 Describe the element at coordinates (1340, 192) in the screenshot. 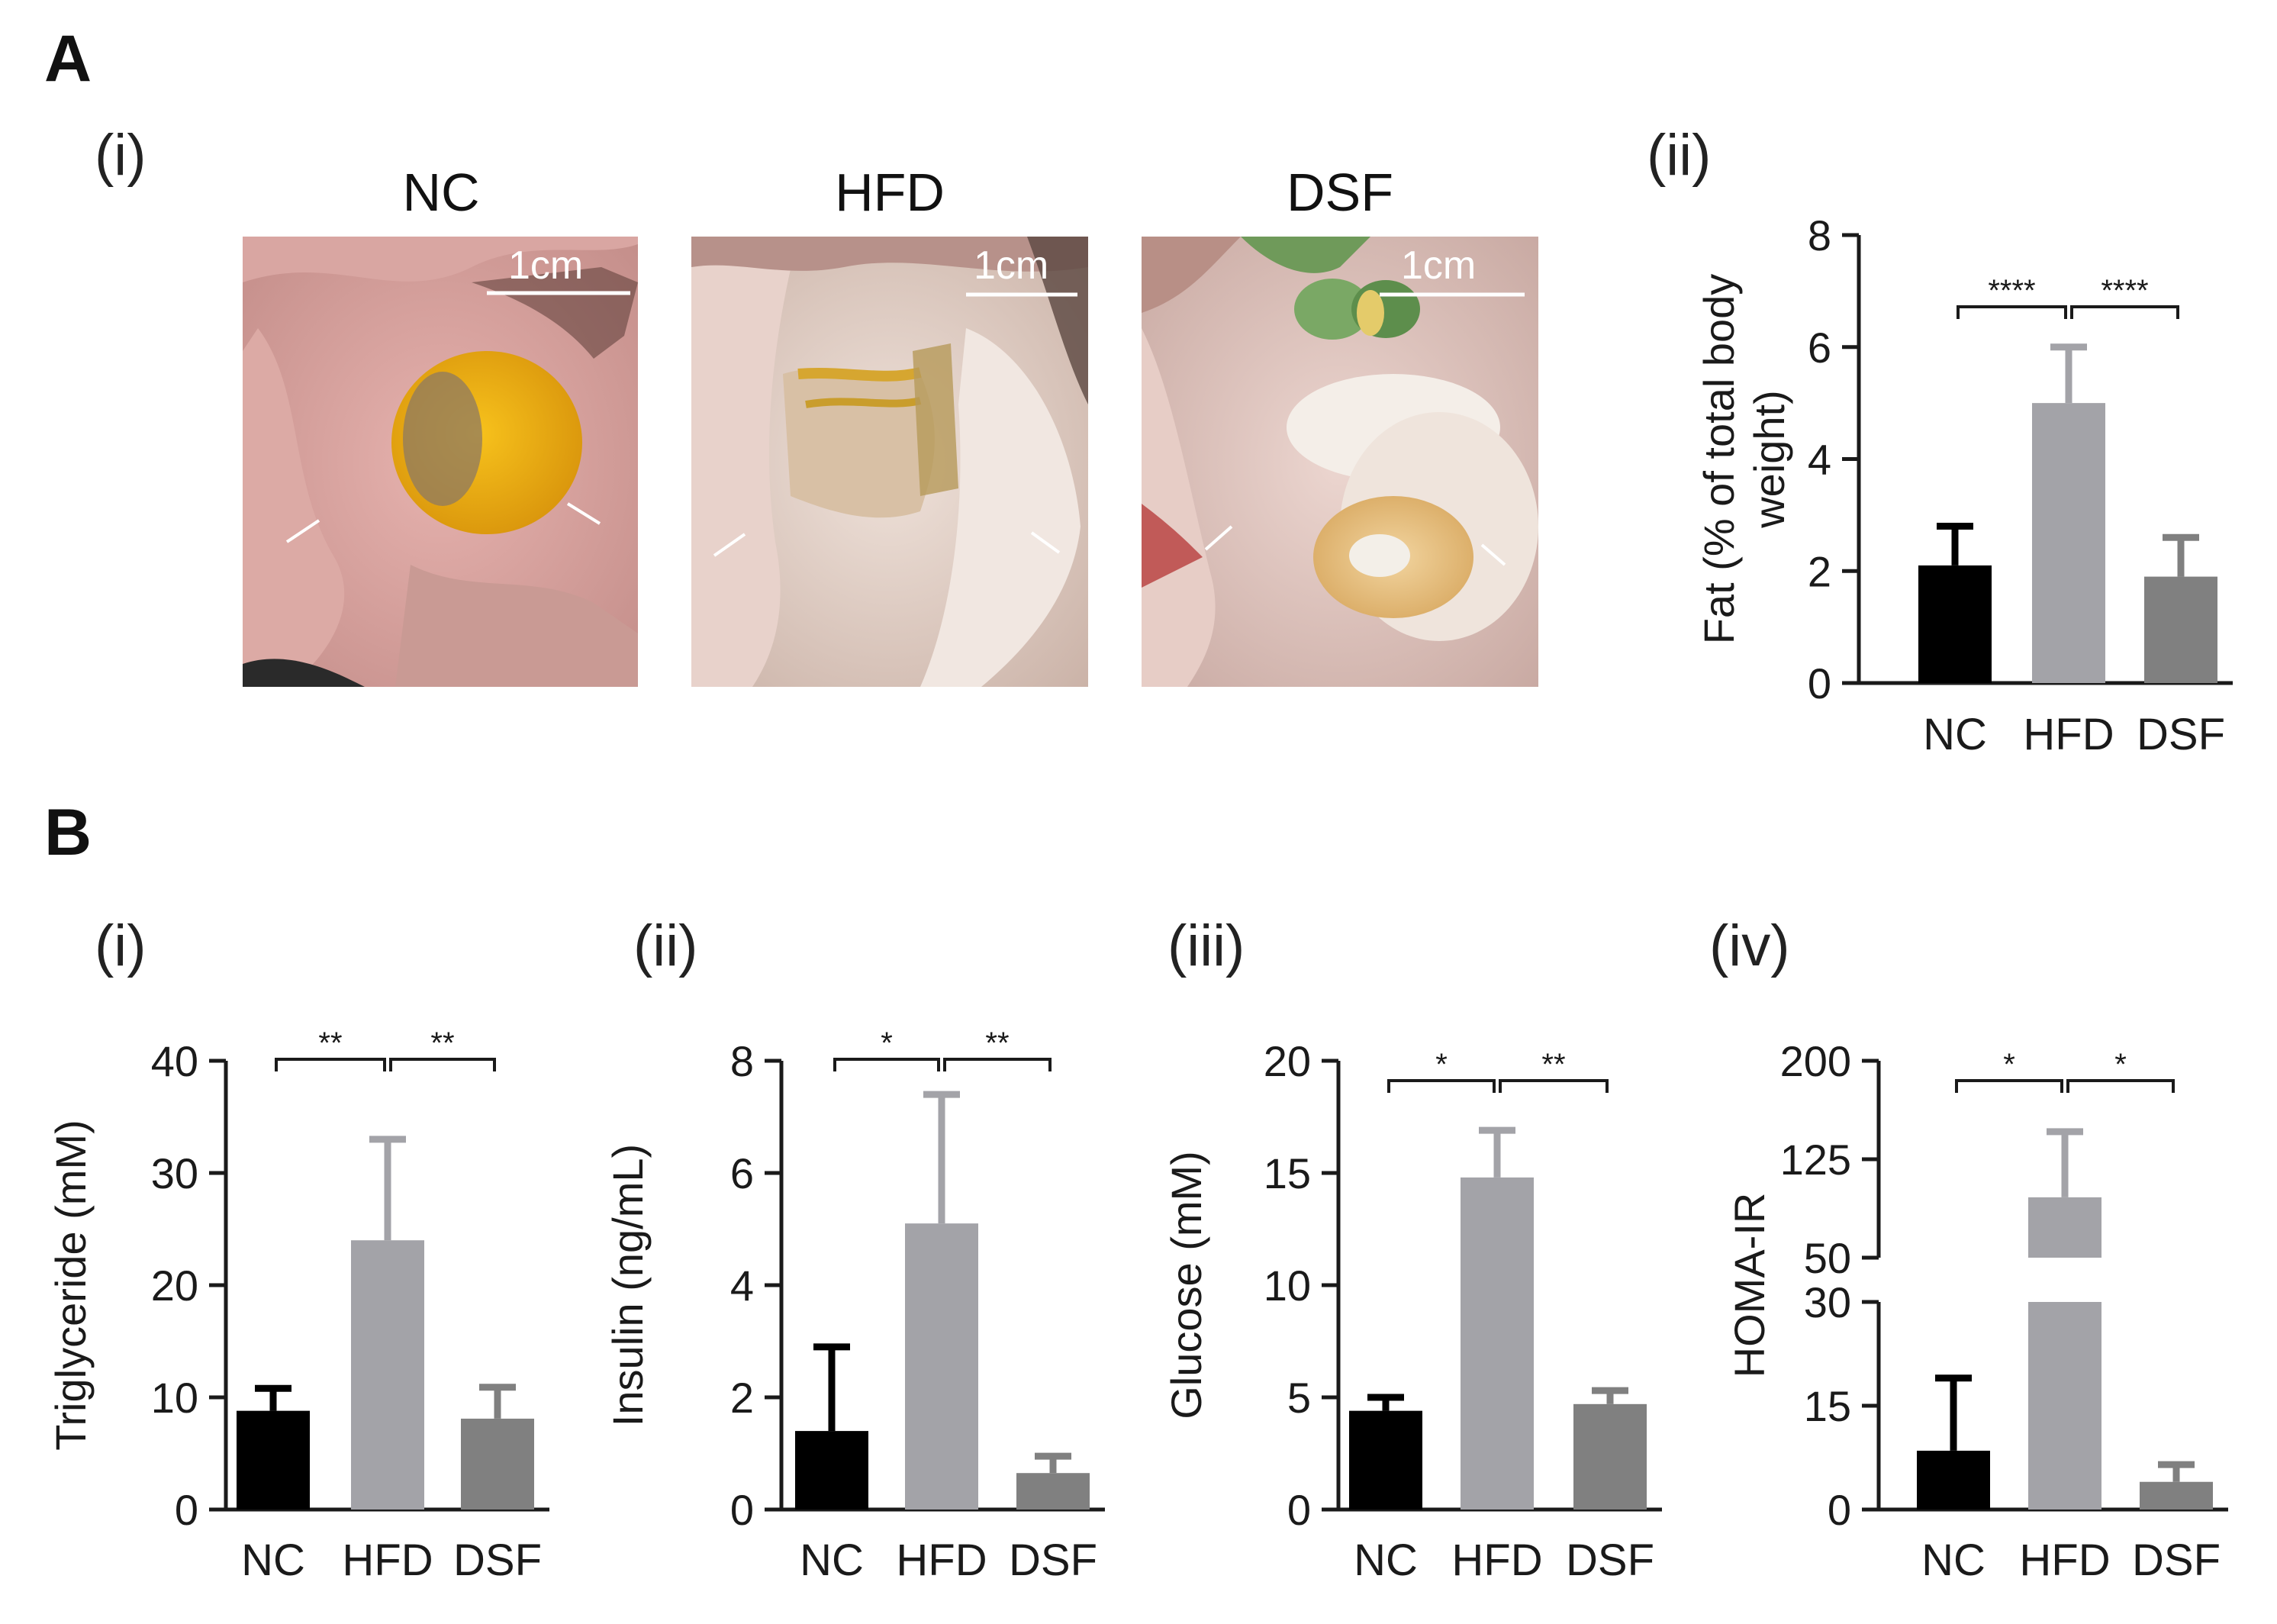

I see `photo-title-dsf: DSF` at that location.